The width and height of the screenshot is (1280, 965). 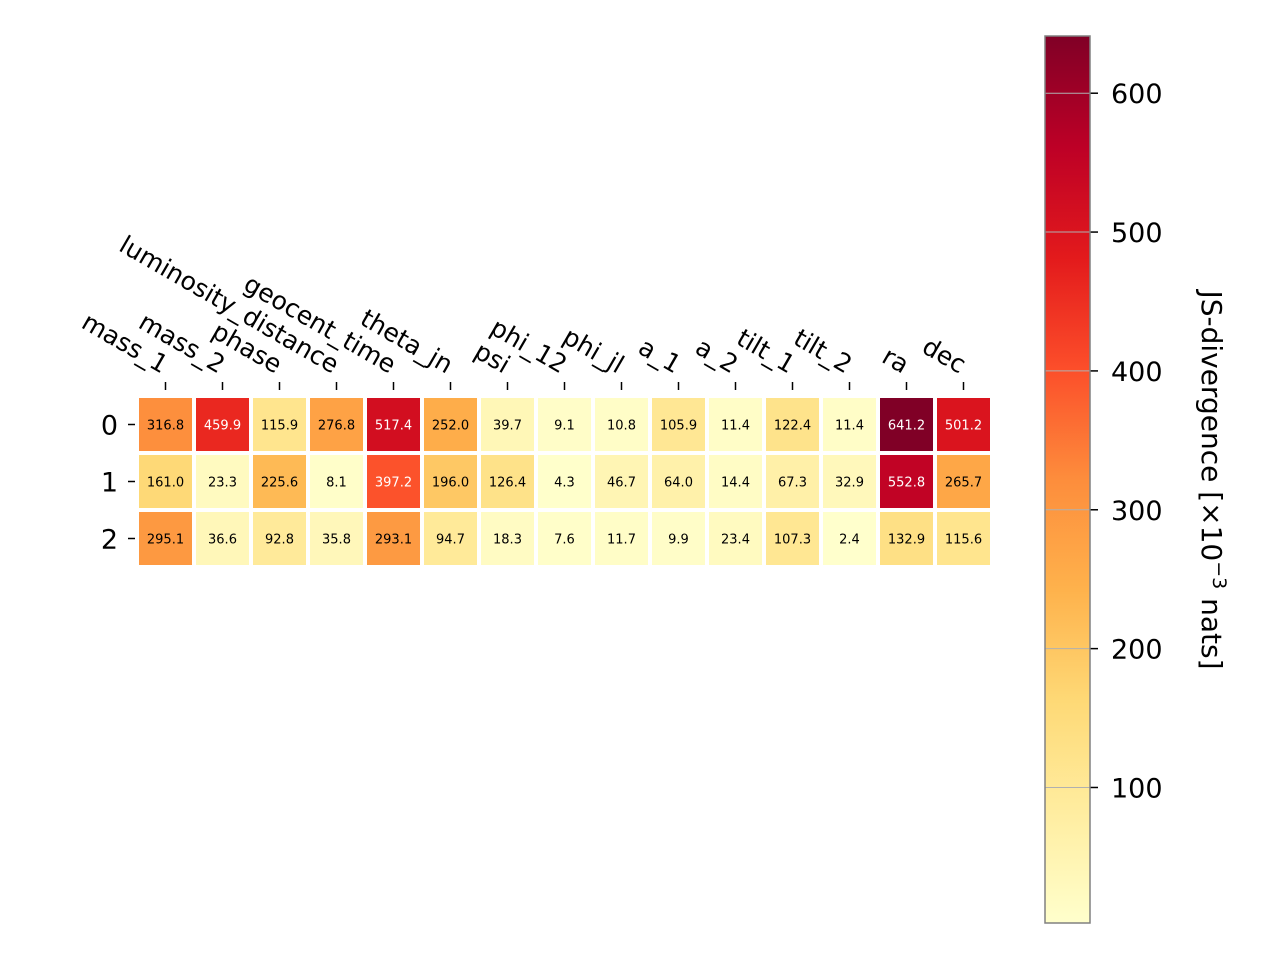 I want to click on cell-value-label: 14.4, so click(x=735, y=483).